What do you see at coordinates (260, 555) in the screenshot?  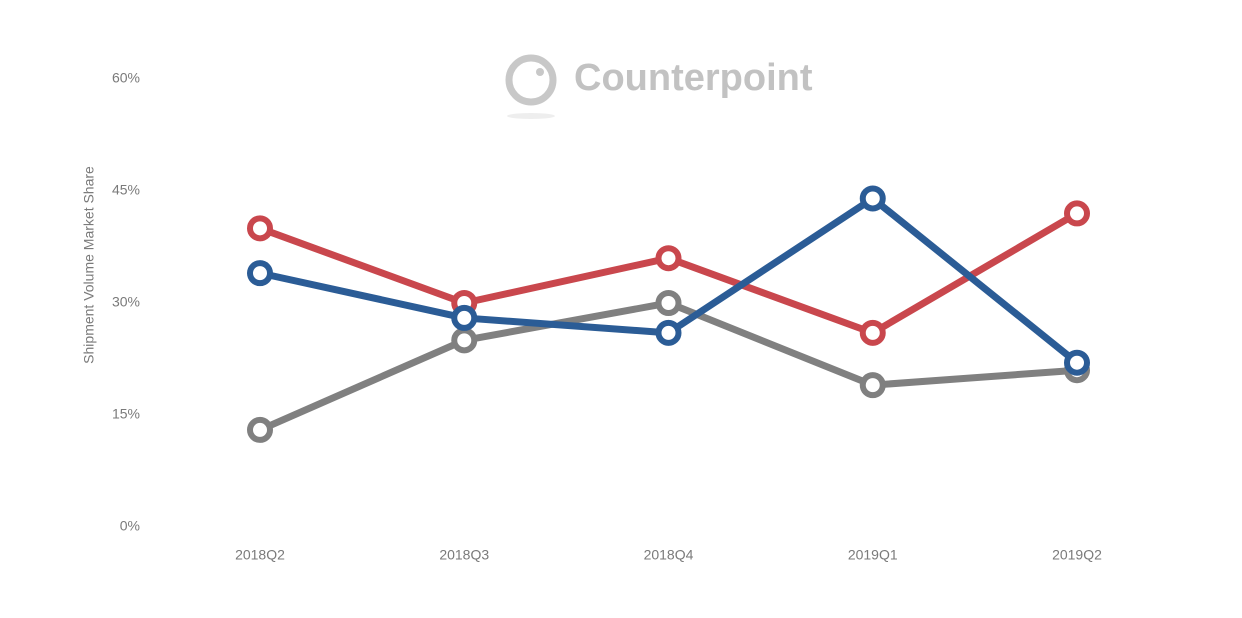 I see `x-tick-label: 2018Q2` at bounding box center [260, 555].